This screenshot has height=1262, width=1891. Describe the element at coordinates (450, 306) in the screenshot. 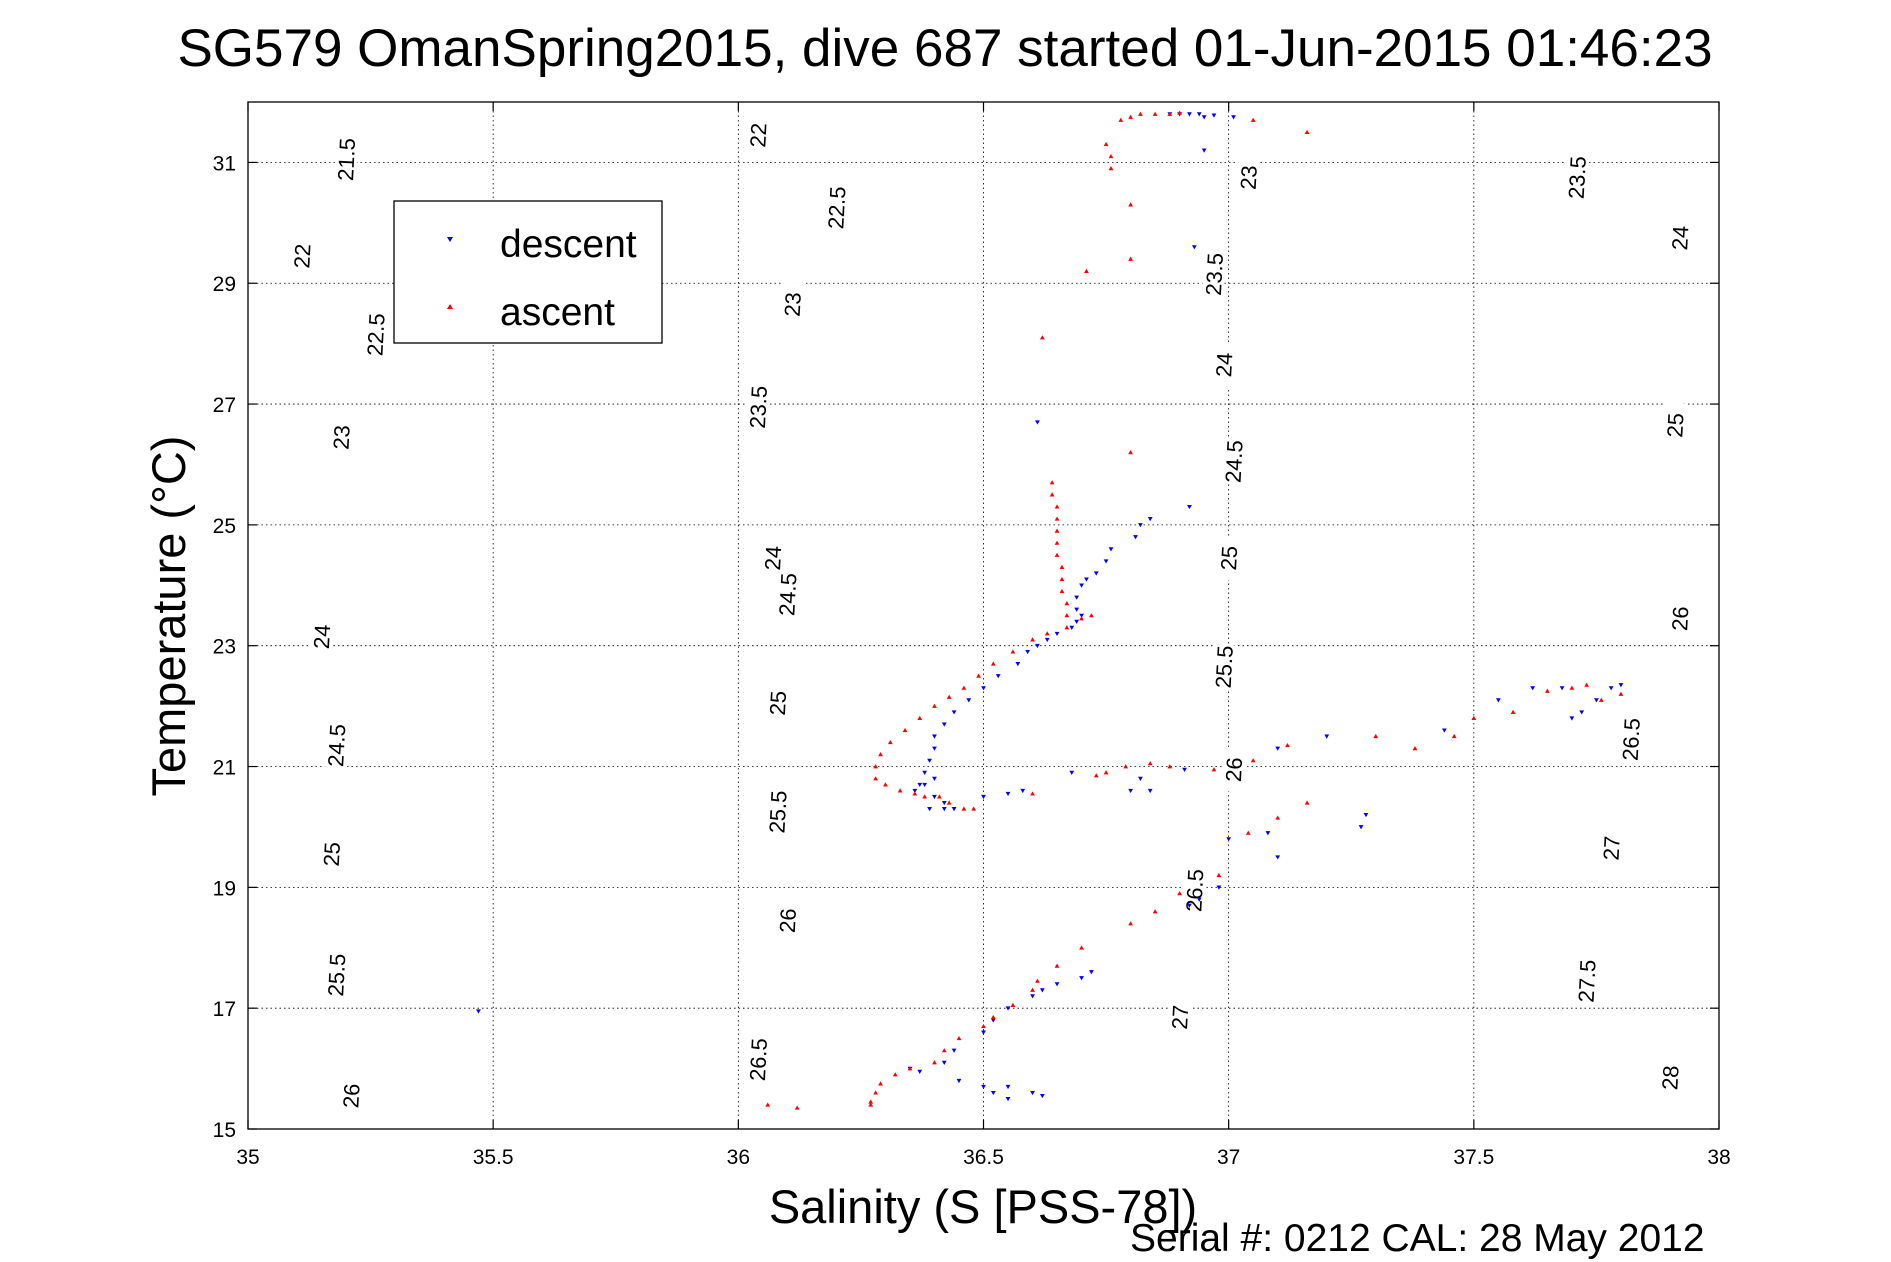

I see `legend-marker-ascent` at that location.